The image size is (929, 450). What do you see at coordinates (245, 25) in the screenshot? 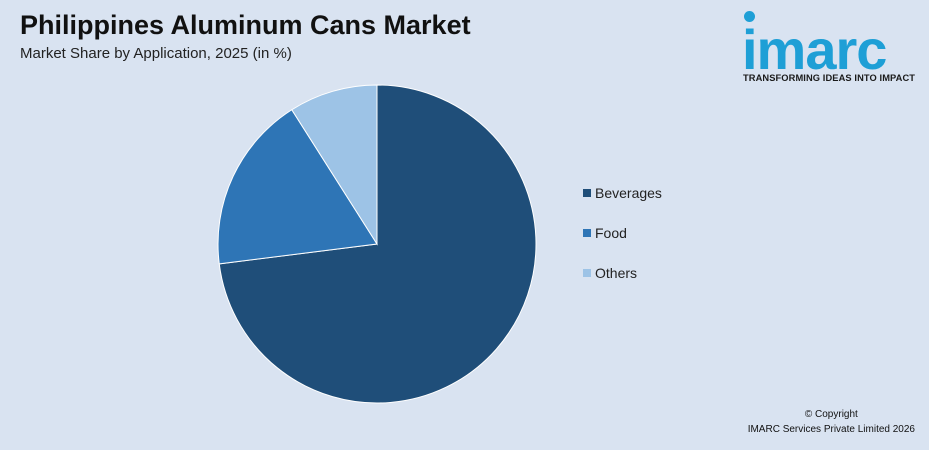
I see `chart-title: Philippines Aluminum Cans Market` at bounding box center [245, 25].